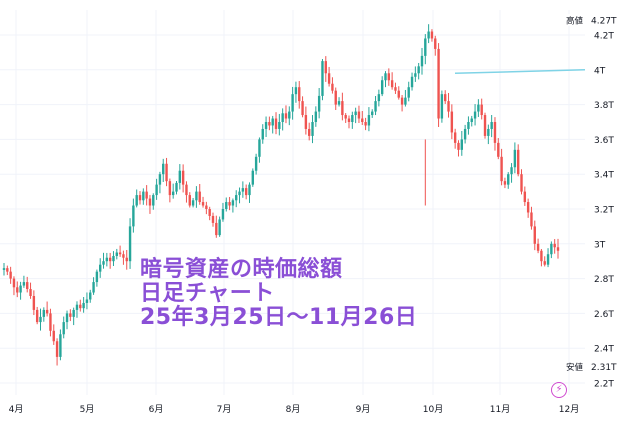  What do you see at coordinates (600, 71) in the screenshot?
I see `y-tick-label: 4T` at bounding box center [600, 71].